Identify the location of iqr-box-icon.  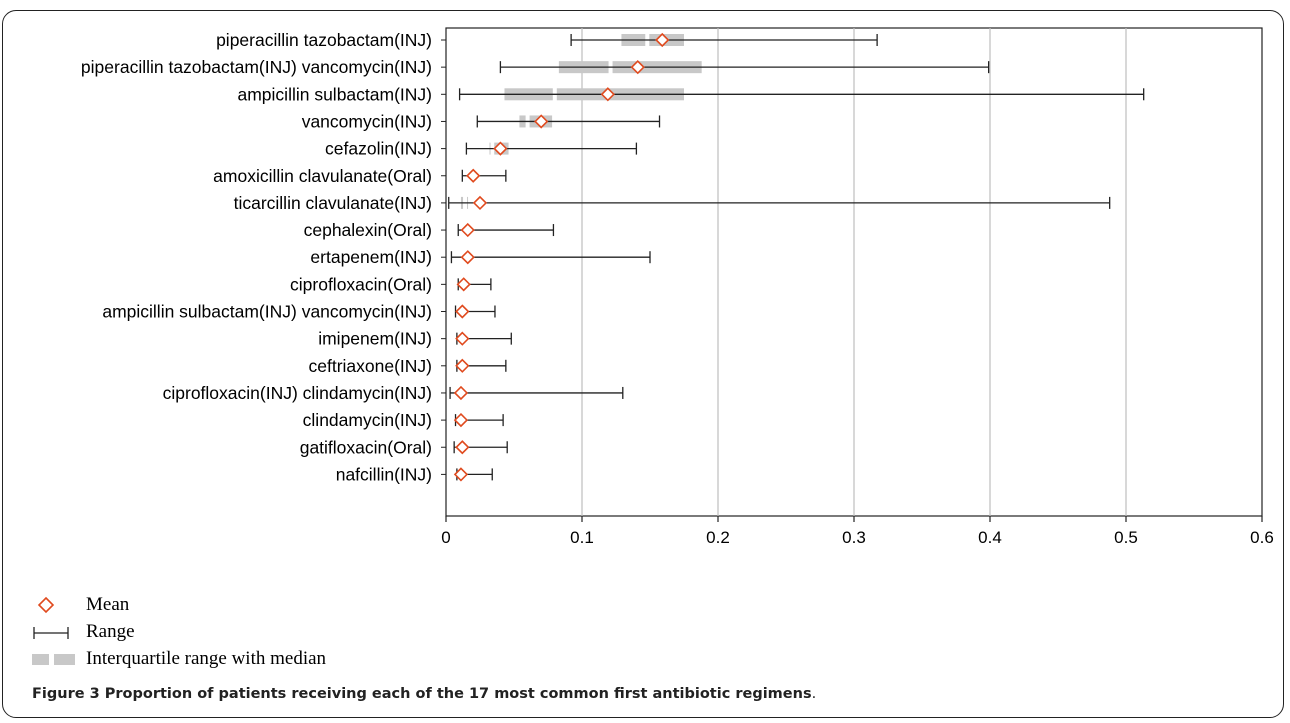
(53, 659).